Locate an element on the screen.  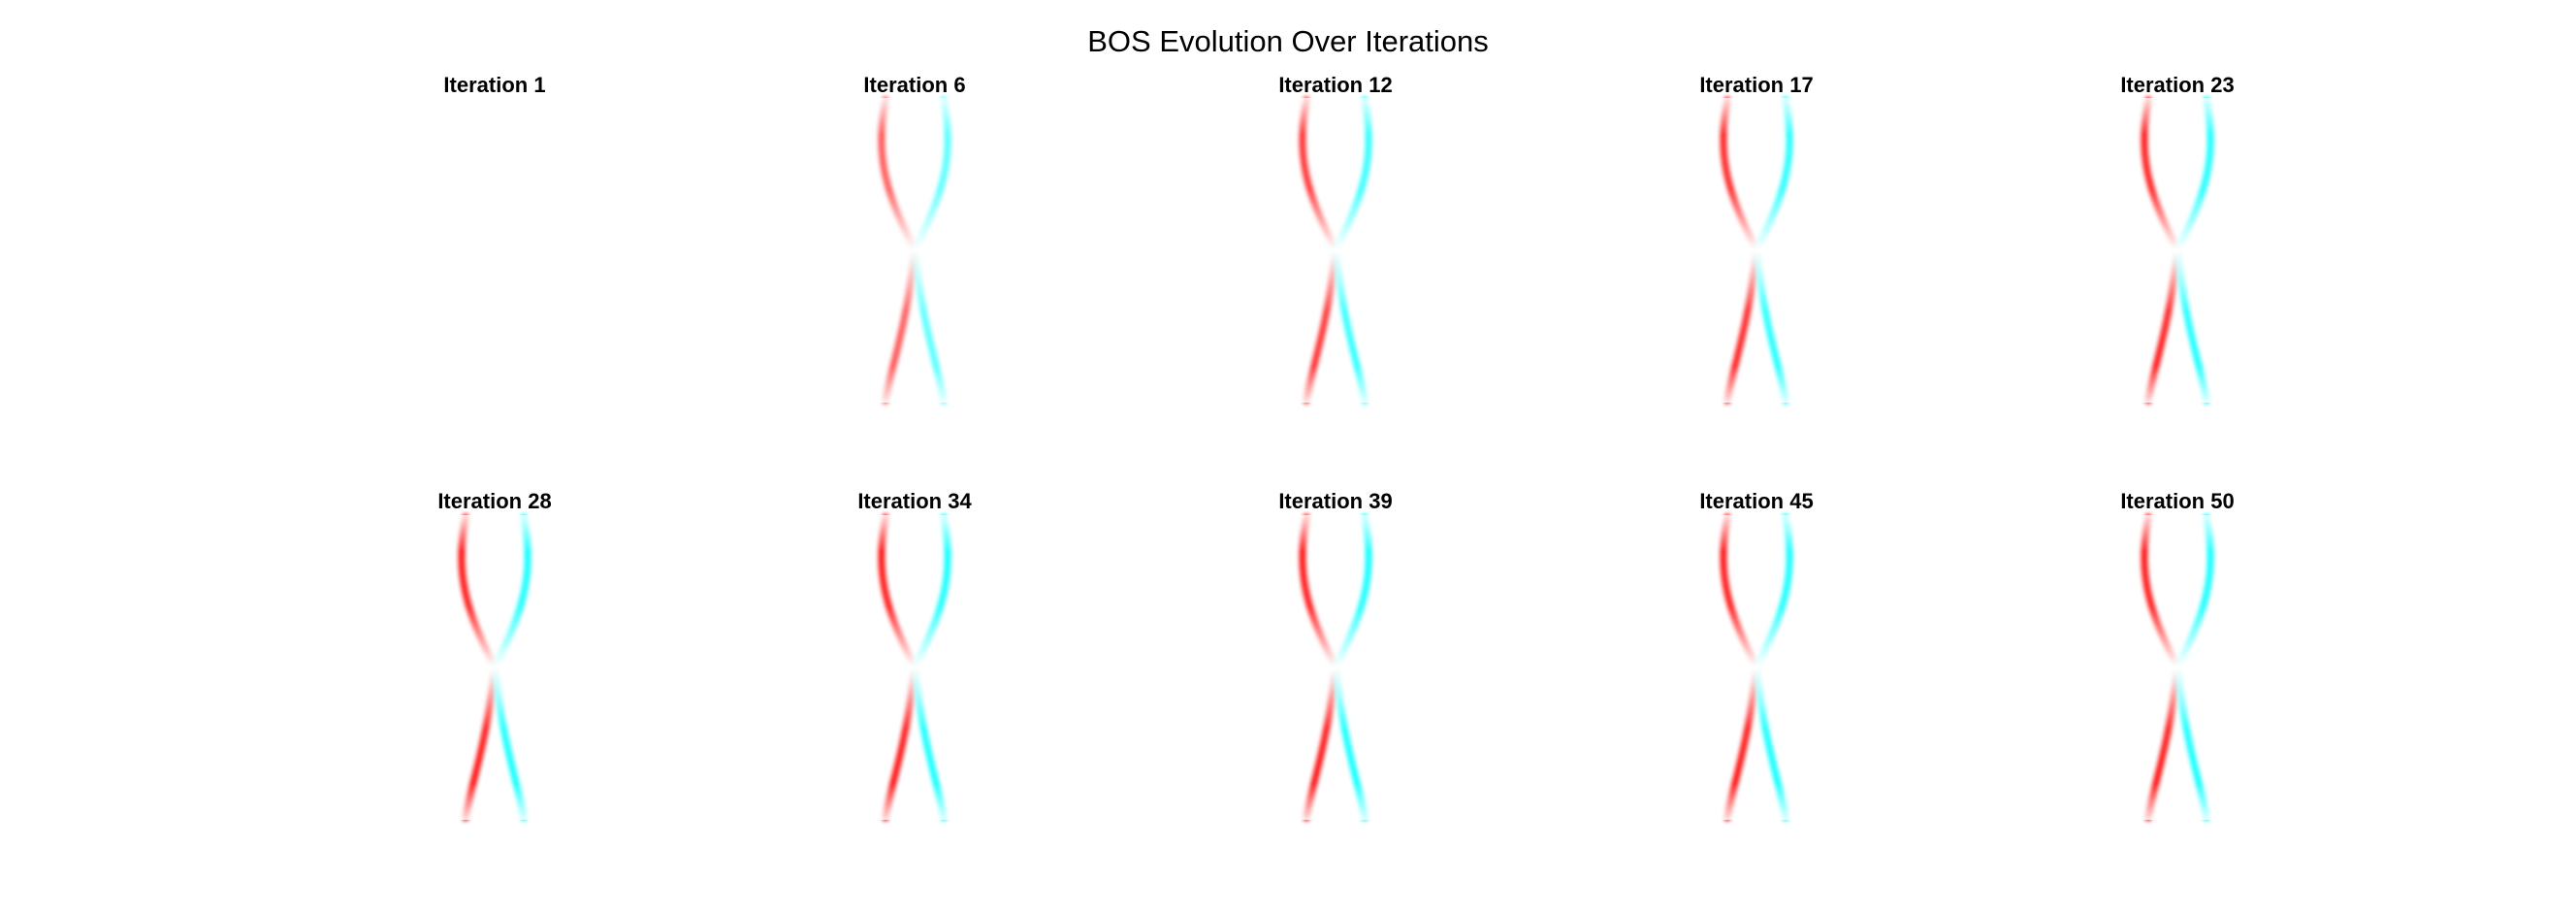
panel-title: Iteration 39 is located at coordinates (1335, 501).